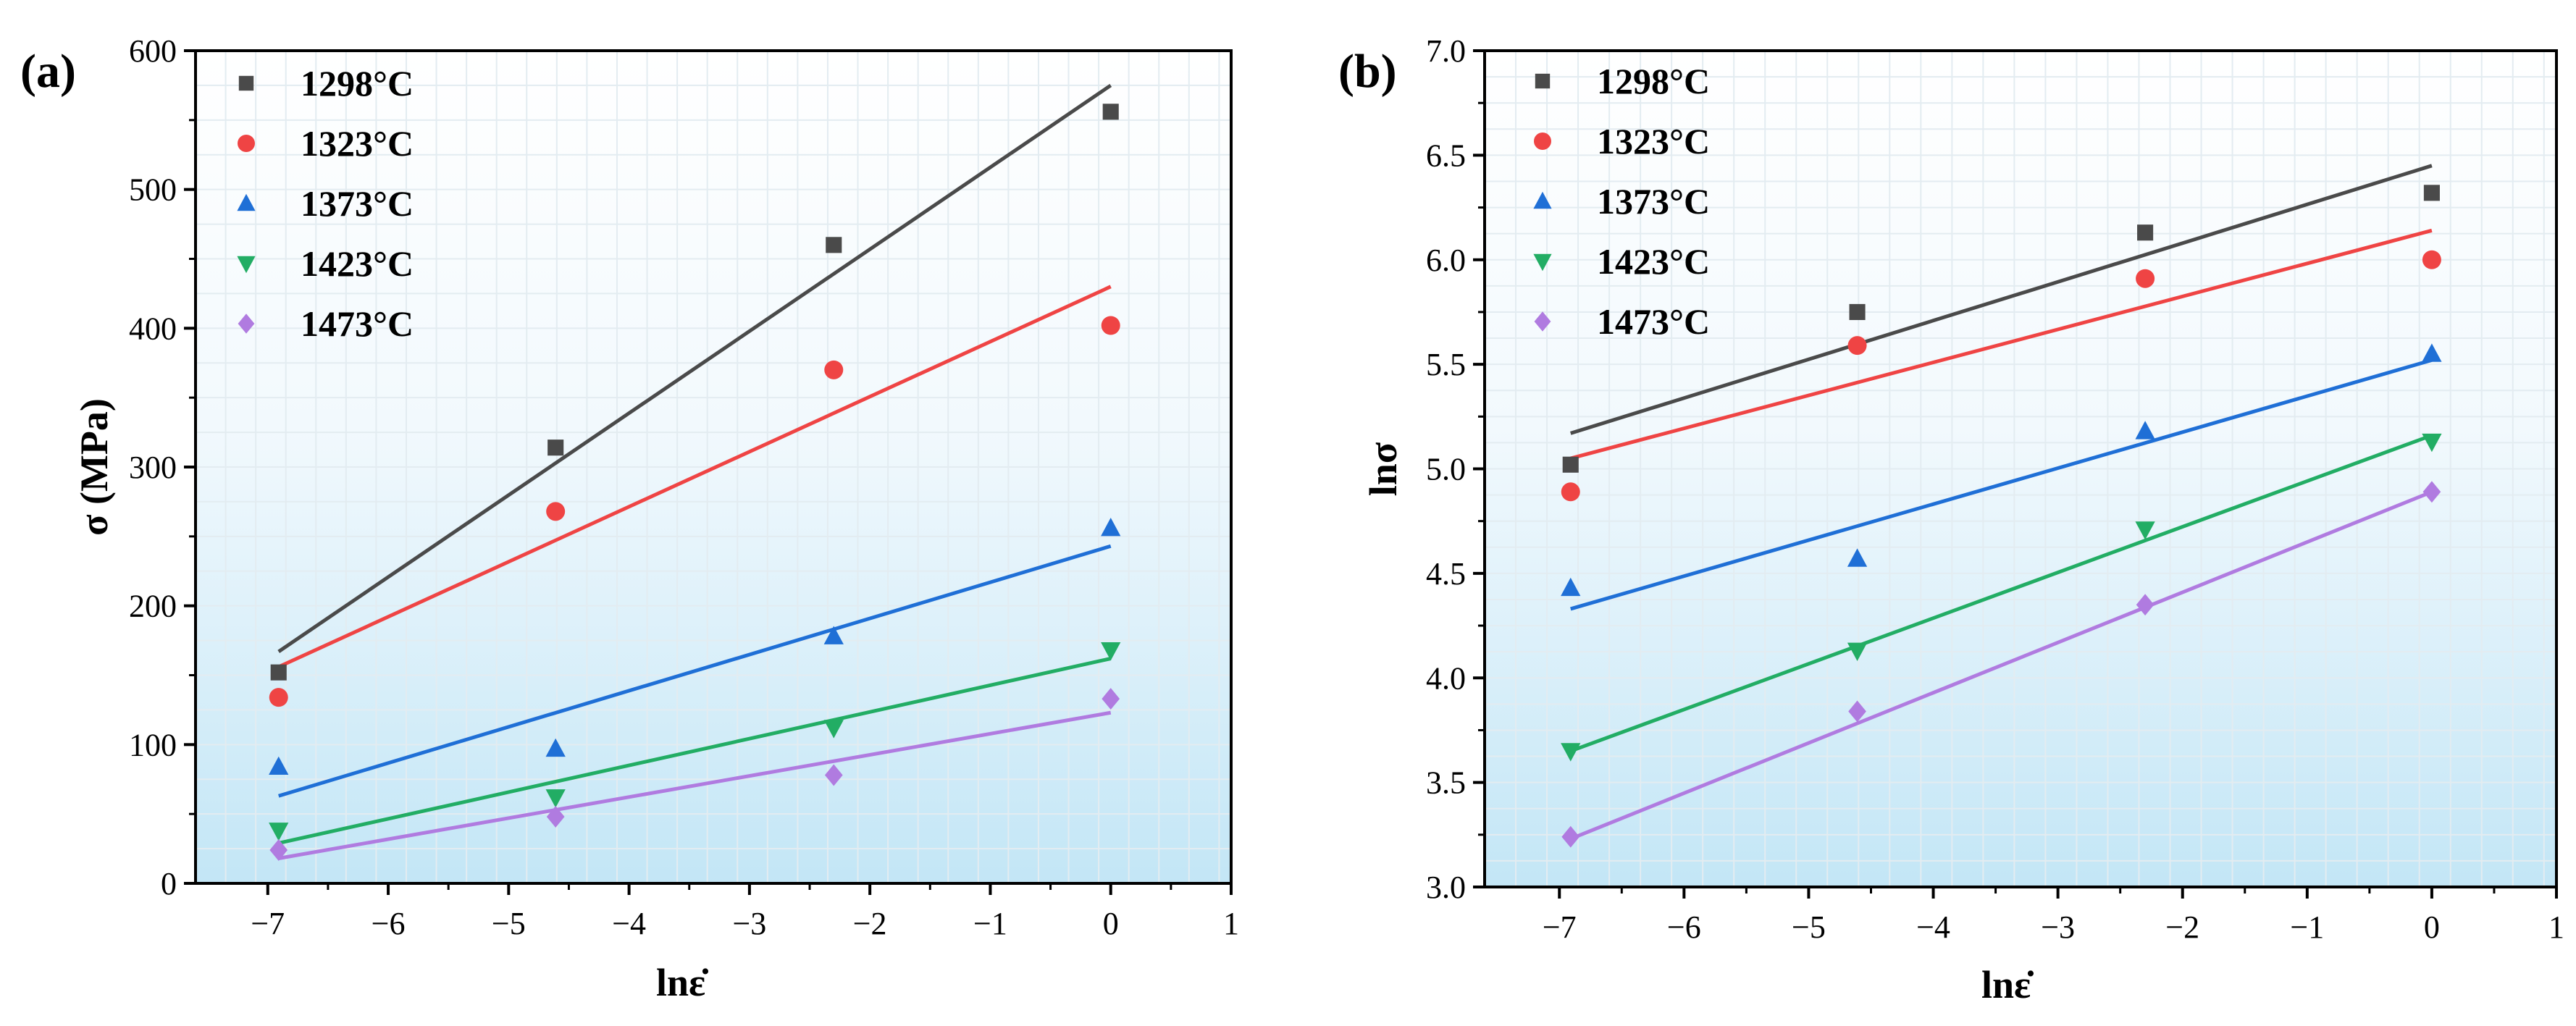 The image size is (2576, 1026). I want to click on chart-a-legend-label-1473c: 1473°C, so click(357, 323).